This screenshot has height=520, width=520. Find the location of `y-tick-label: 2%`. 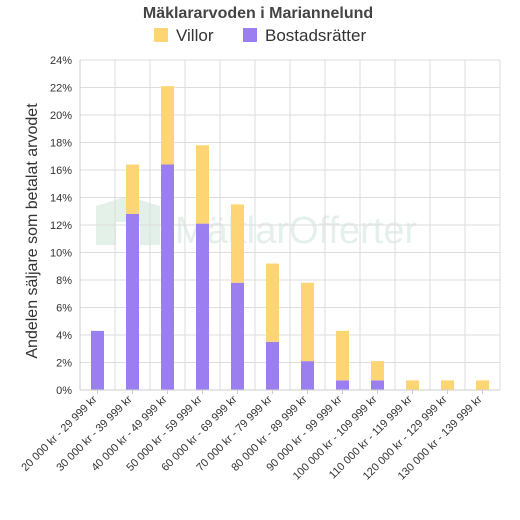

y-tick-label: 2% is located at coordinates (64, 364).